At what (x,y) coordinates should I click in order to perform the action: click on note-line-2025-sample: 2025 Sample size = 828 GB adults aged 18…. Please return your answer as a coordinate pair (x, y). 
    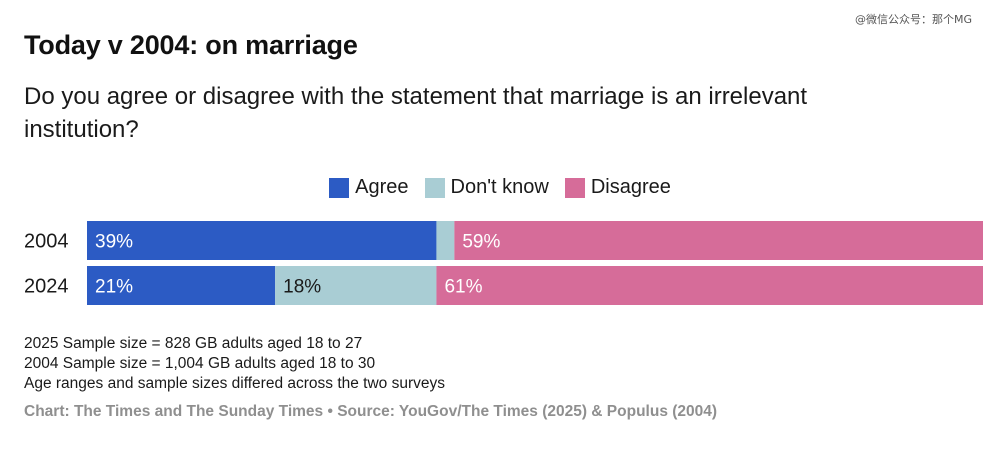
    Looking at the image, I should click on (193, 343).